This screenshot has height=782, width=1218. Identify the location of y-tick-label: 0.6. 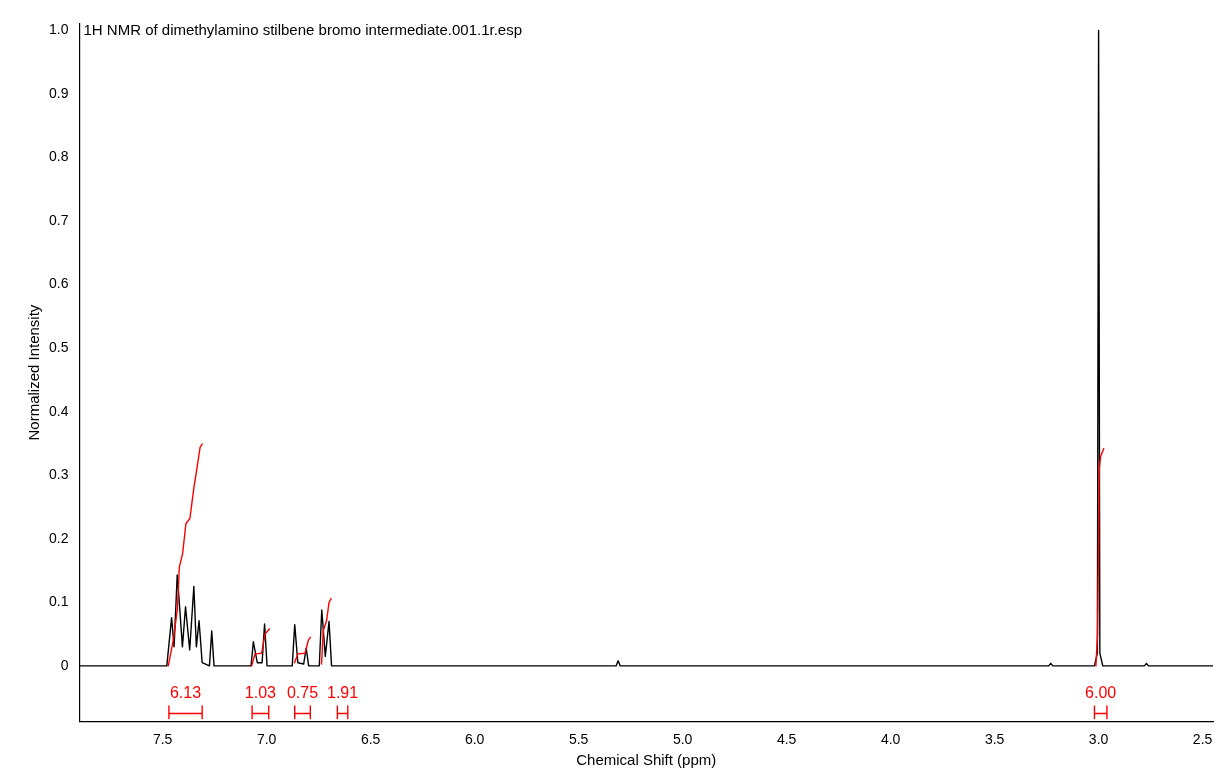
(58, 283).